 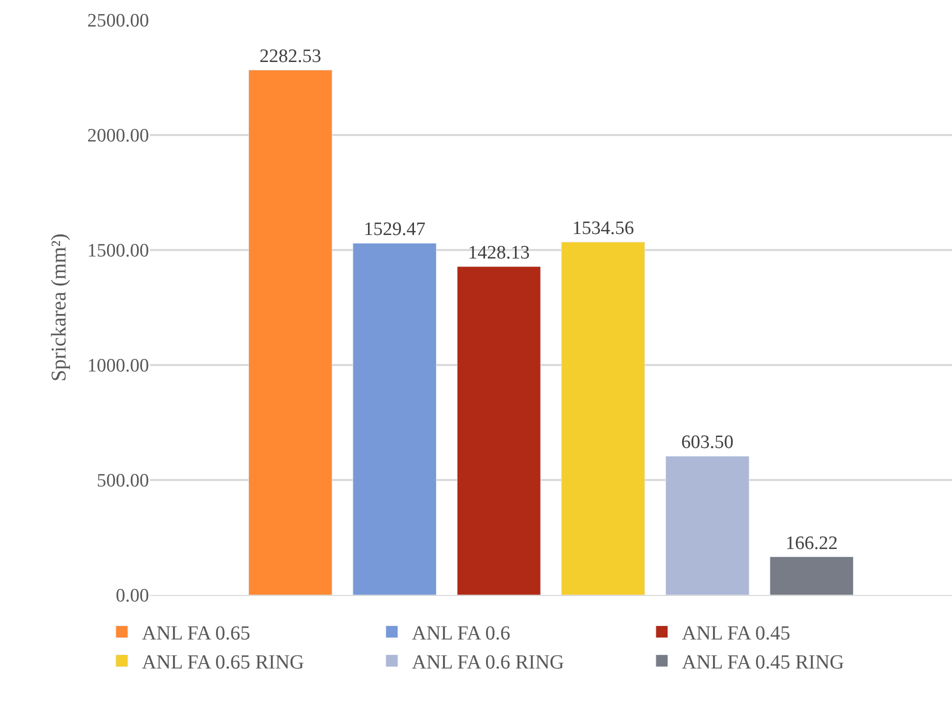 What do you see at coordinates (707, 443) in the screenshot?
I see `data-label: 603.50` at bounding box center [707, 443].